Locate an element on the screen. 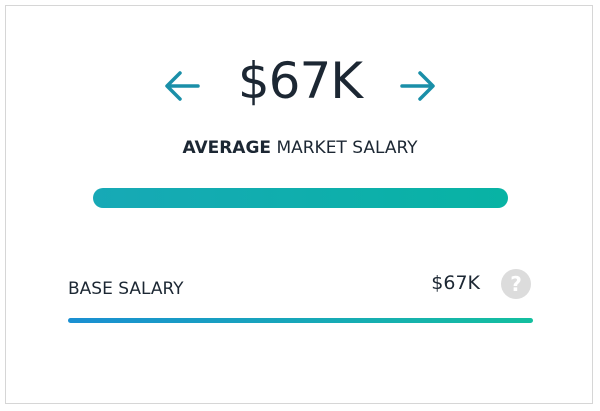  base-salary-label: BASE SALARY is located at coordinates (126, 289).